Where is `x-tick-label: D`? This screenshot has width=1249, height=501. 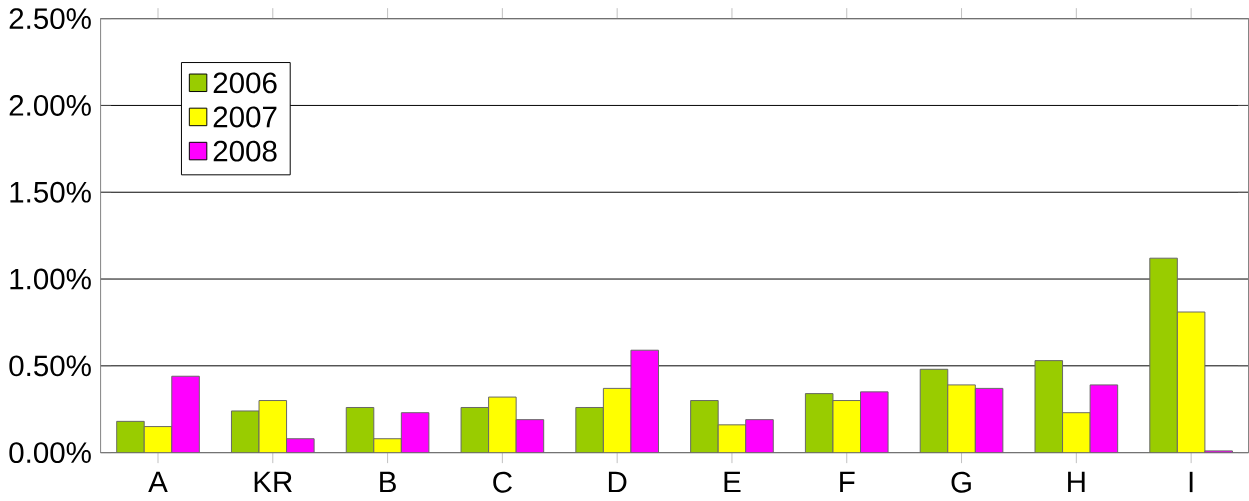
x-tick-label: D is located at coordinates (617, 482).